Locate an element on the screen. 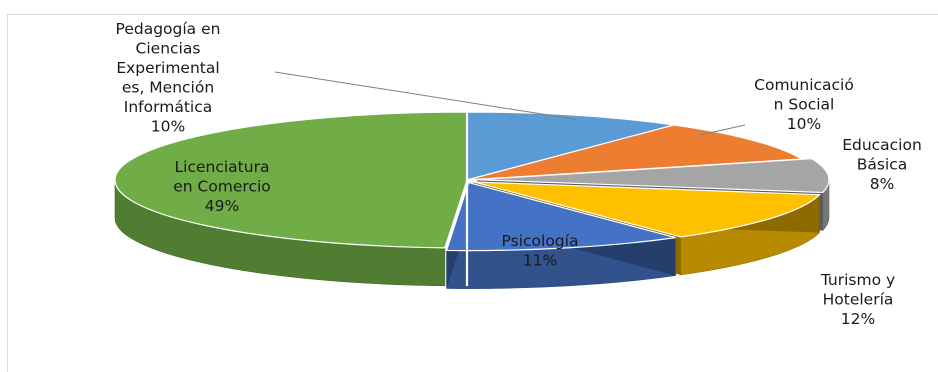 The width and height of the screenshot is (938, 372). data-label-line: Informática is located at coordinates (168, 107).